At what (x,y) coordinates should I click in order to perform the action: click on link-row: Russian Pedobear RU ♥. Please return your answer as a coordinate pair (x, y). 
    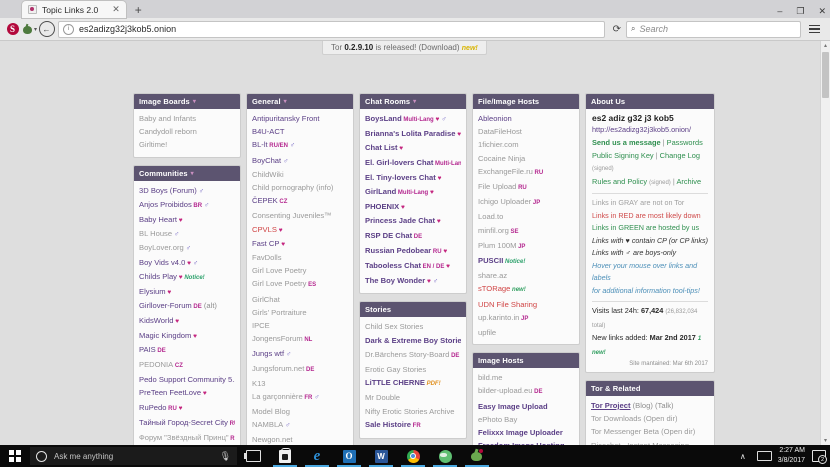
    Looking at the image, I should click on (413, 251).